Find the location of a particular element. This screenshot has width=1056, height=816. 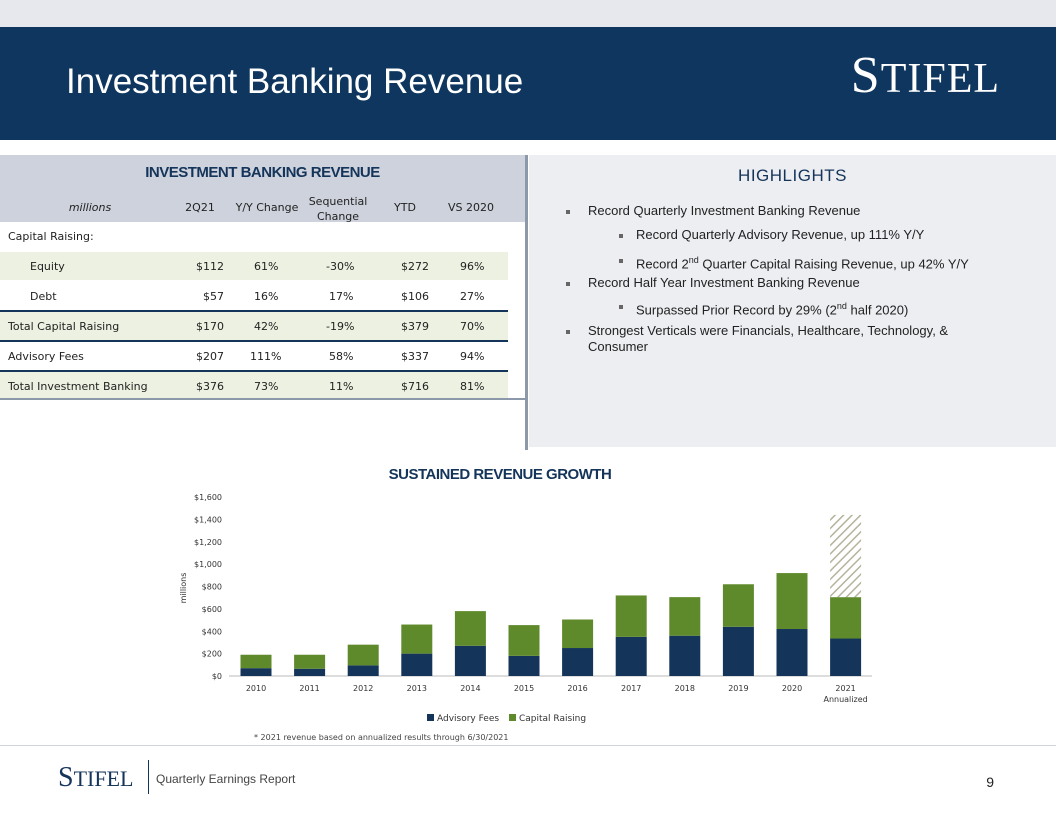

x-tick-label: 2018 is located at coordinates (685, 688).